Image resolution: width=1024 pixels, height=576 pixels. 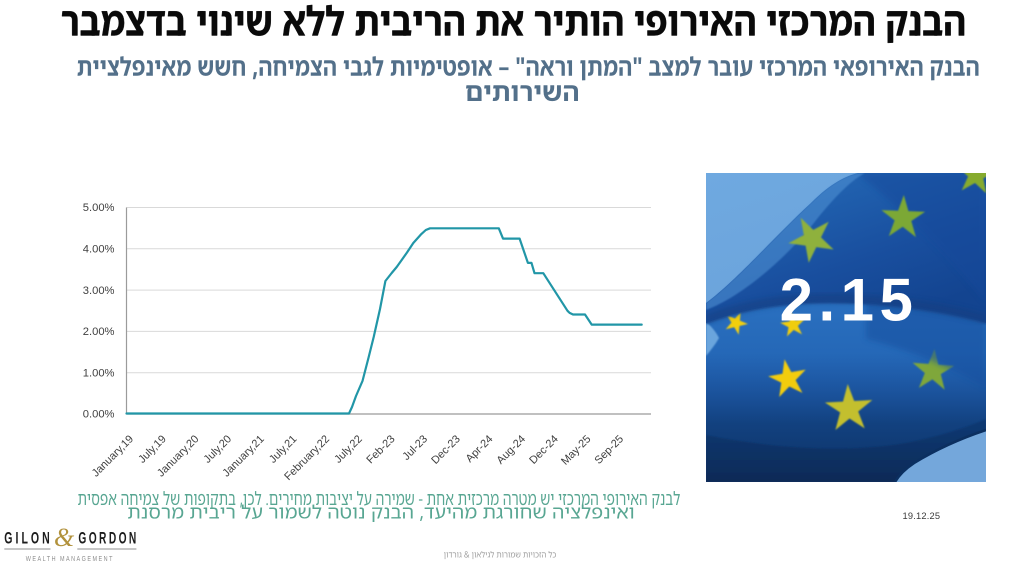 What do you see at coordinates (99, 332) in the screenshot?
I see `svg-text: 2.00%` at bounding box center [99, 332].